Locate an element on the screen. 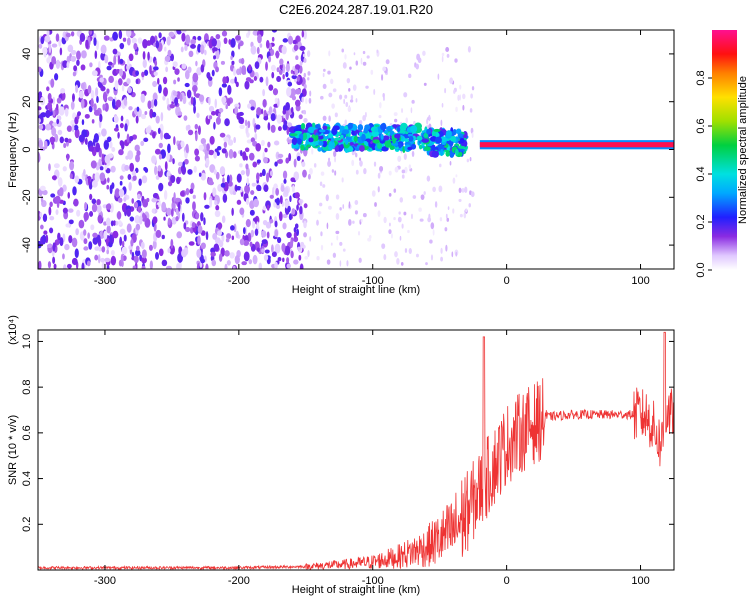  x-tick-label: 100 is located at coordinates (640, 281).